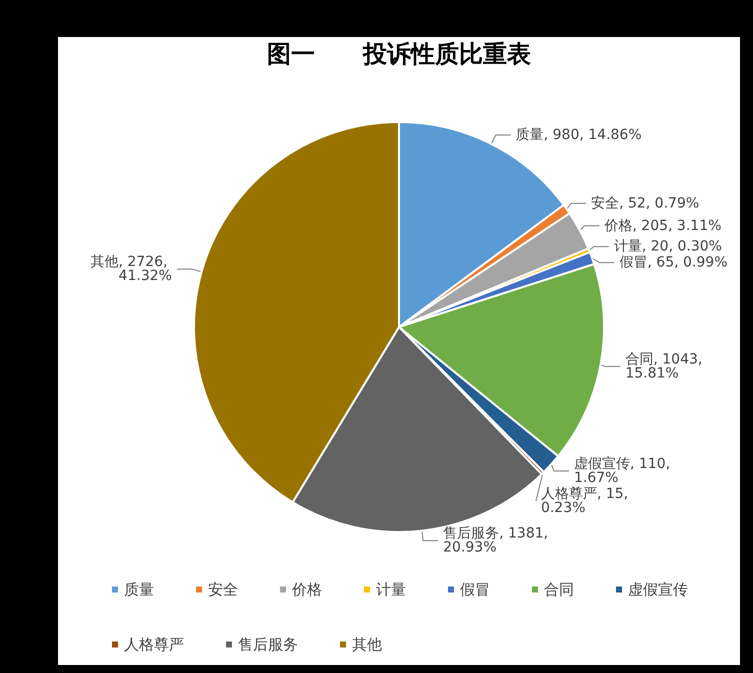 The height and width of the screenshot is (673, 753). I want to click on legend-label: 售后服务, so click(268, 645).